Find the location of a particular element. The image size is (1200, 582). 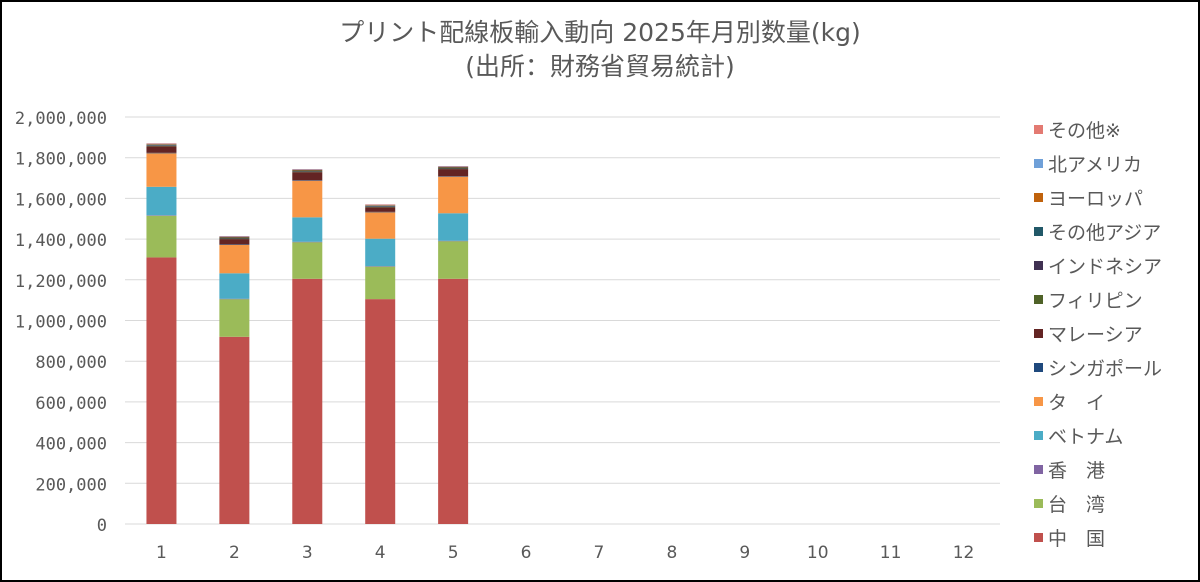

legend-label: 台 湾 is located at coordinates (1077, 504).